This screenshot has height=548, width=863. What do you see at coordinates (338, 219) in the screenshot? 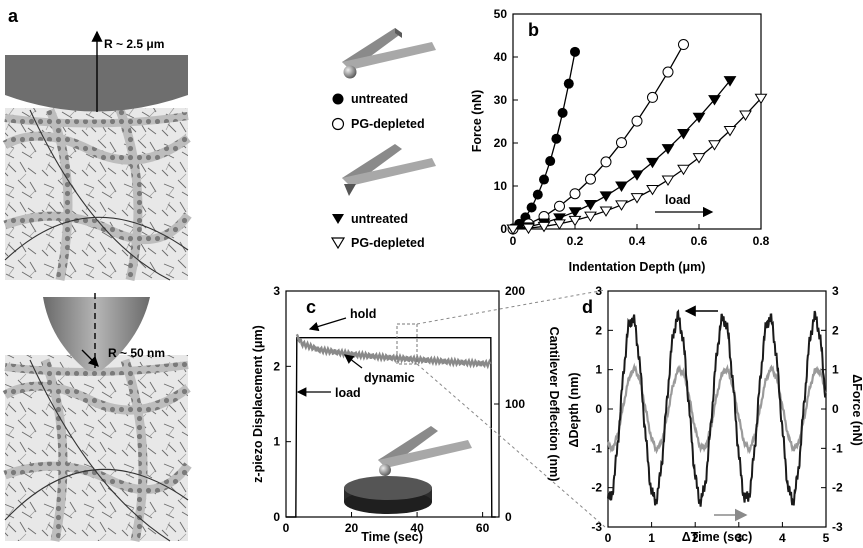
I see `marker-filled-triangle` at bounding box center [338, 219].